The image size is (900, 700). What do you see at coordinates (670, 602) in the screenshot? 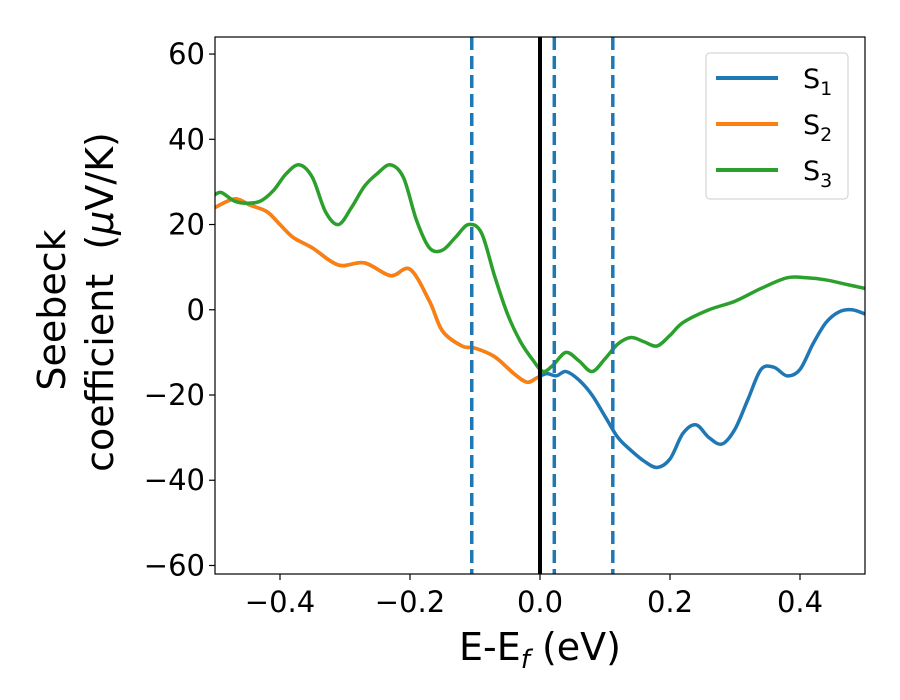
I see `x-tick-label: 0.2` at bounding box center [670, 602].